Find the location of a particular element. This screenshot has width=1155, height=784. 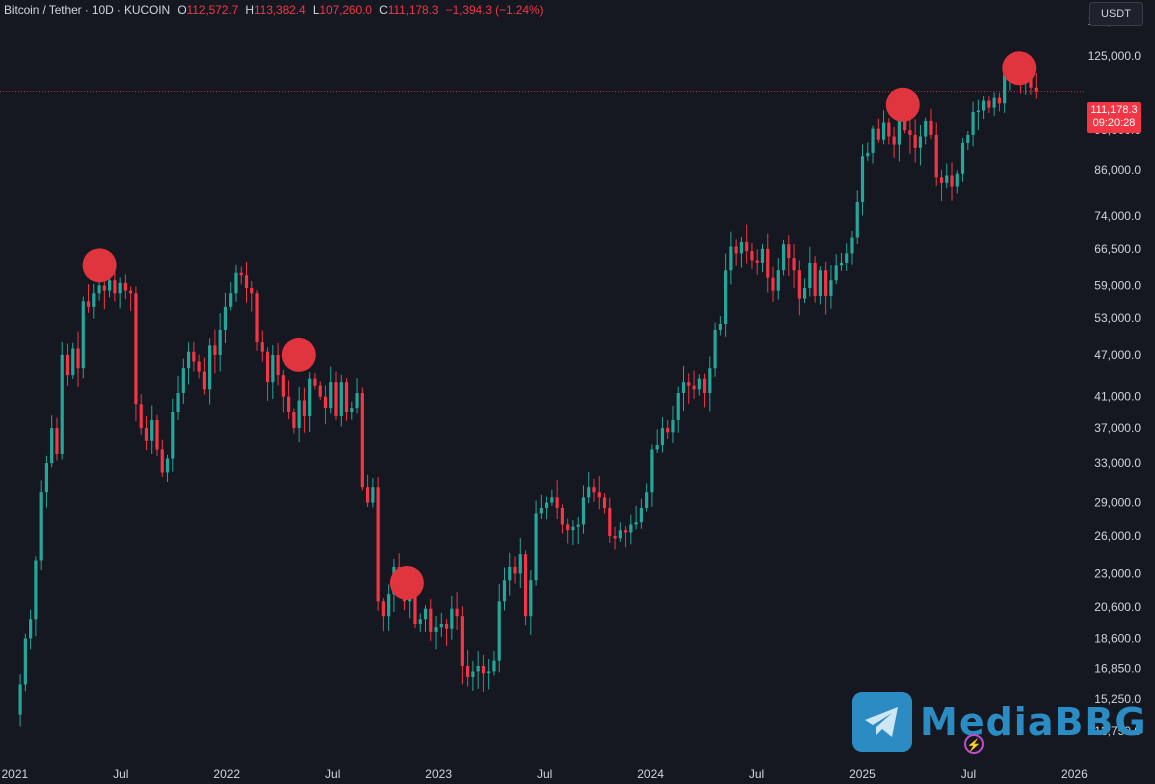

last-price-tag: 111,178.3 09:20:28 is located at coordinates (1114, 117).